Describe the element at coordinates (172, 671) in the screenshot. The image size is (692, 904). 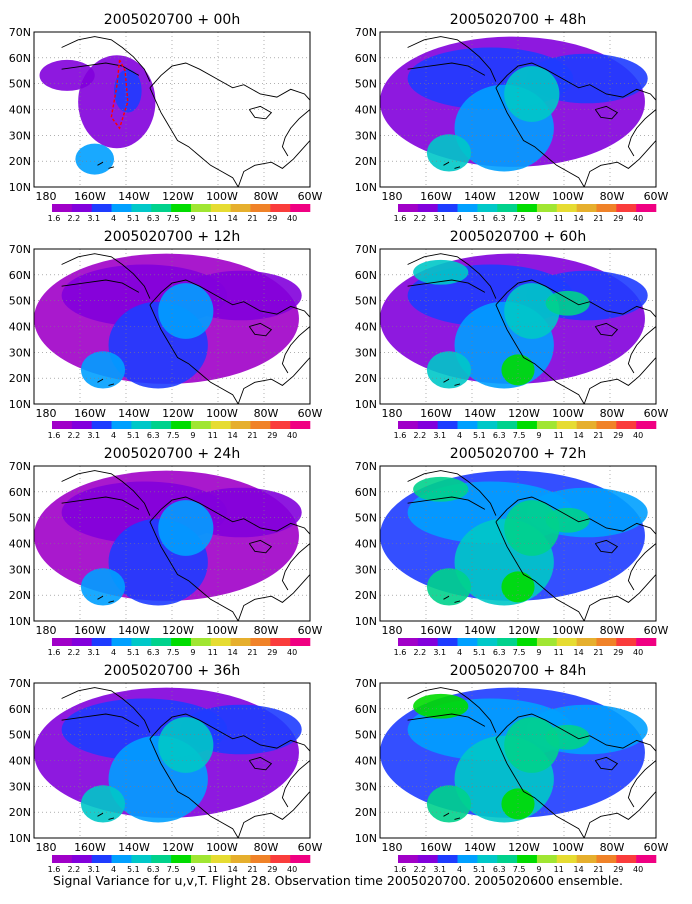
I see `panel-title: 2005020700 + 36h` at that location.